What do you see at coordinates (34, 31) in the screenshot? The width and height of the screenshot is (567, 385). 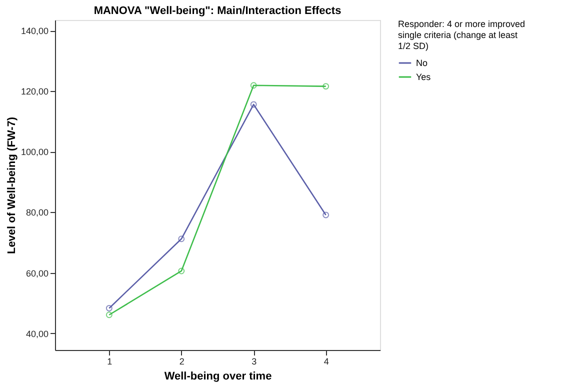 I see `y-tick-label: 140,00` at bounding box center [34, 31].